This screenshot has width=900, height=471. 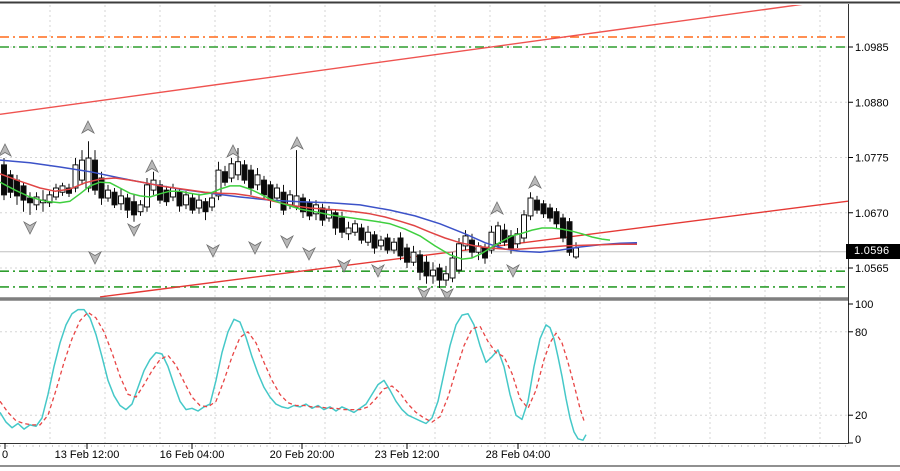 What do you see at coordinates (872, 48) in the screenshot?
I see `price-axis-label: 1.0985` at bounding box center [872, 48].